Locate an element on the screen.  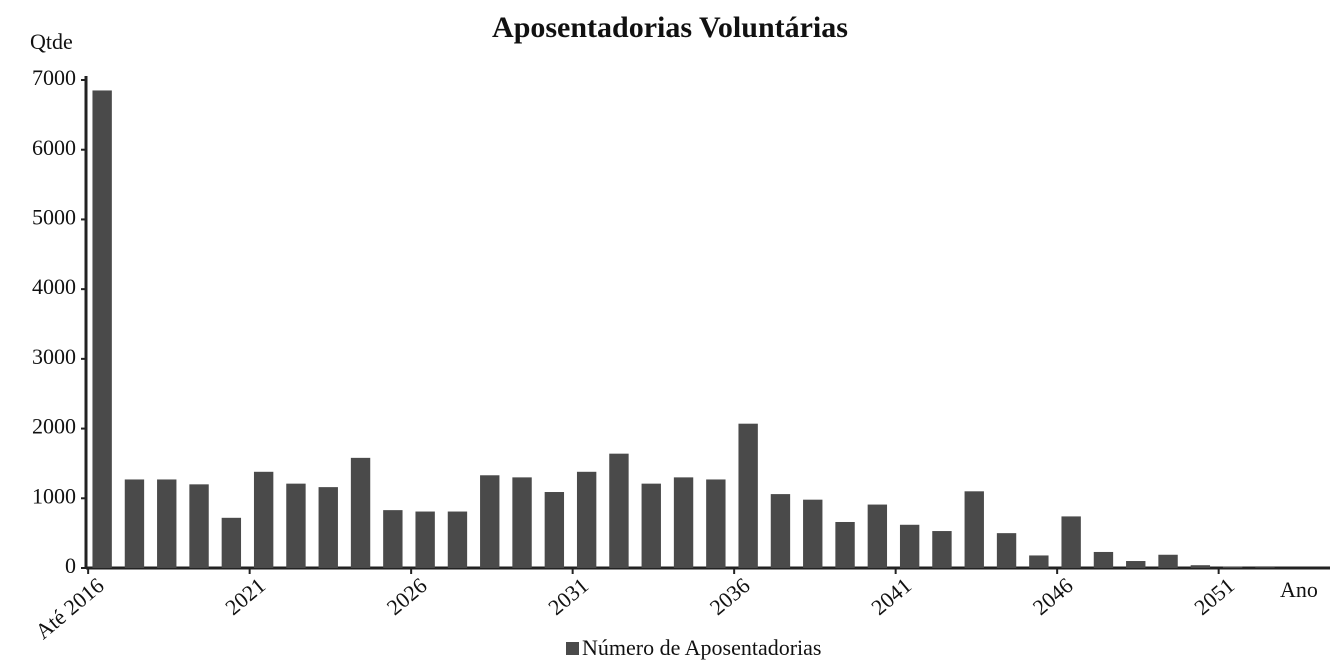
legend-label: Número de Aposentadorias is located at coordinates (702, 647).